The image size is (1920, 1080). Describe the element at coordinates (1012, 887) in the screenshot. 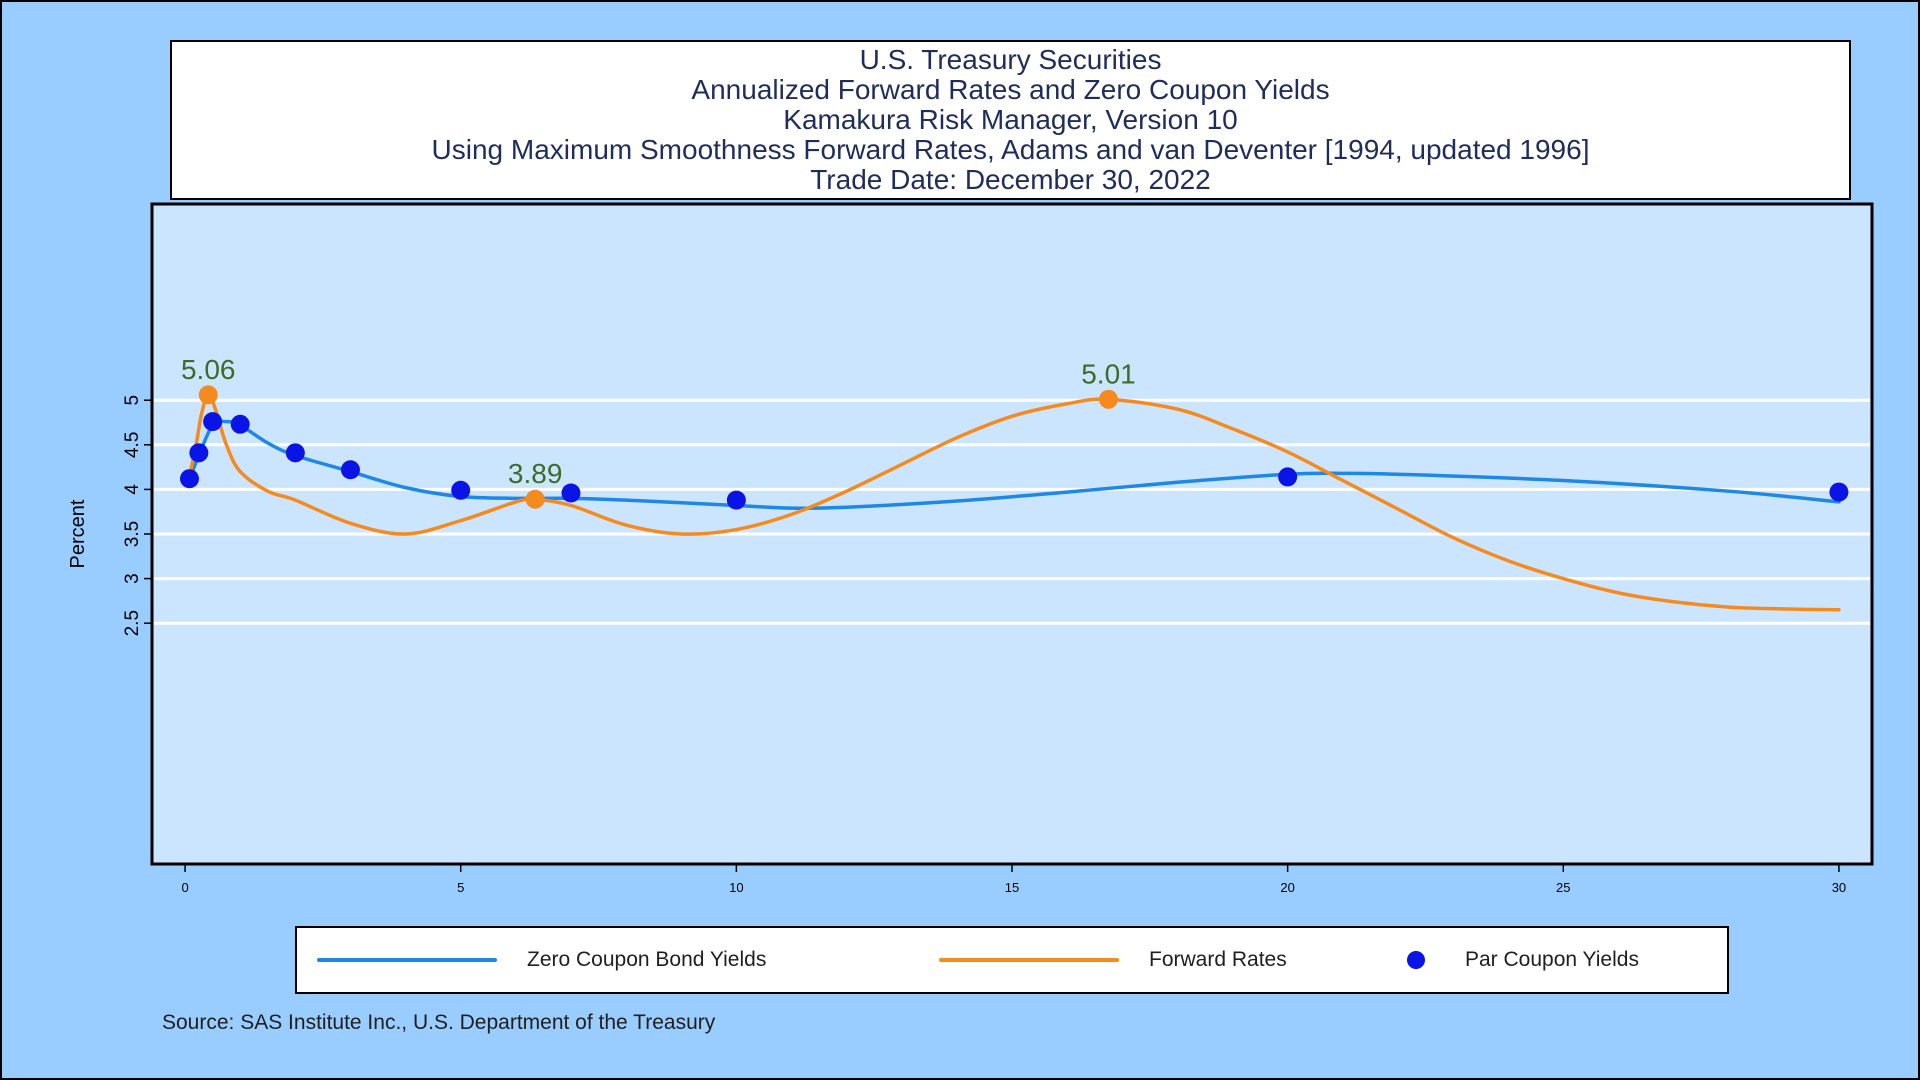

I see `x-tick-label: 15` at that location.